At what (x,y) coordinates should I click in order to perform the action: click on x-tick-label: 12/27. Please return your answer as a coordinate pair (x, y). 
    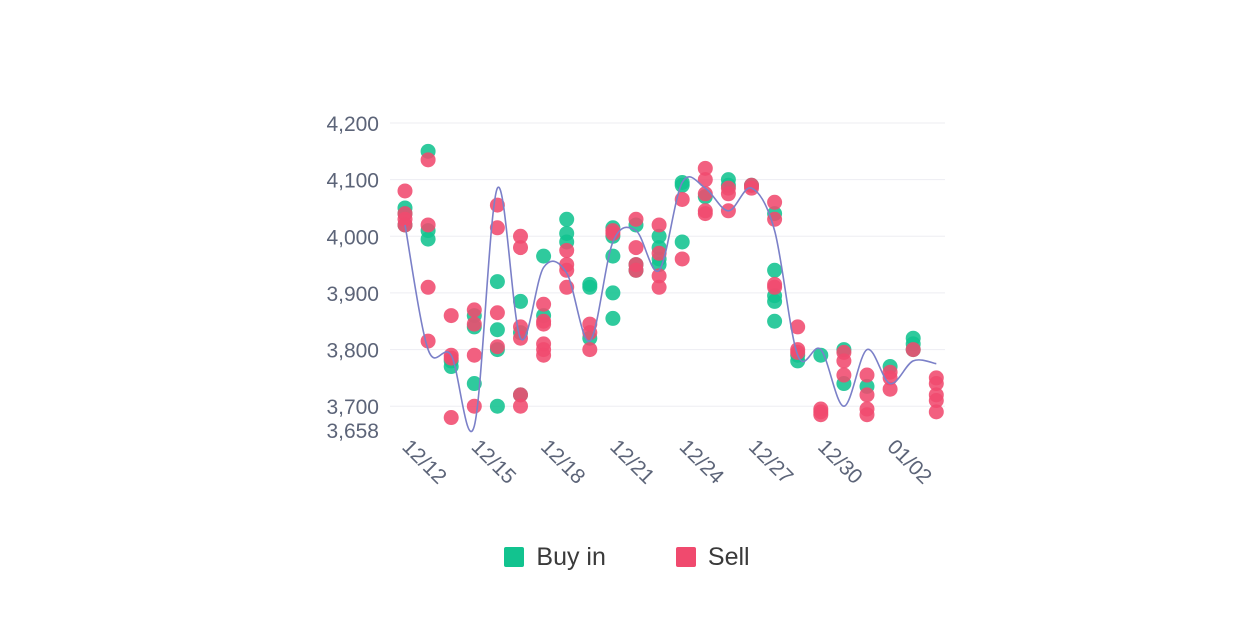
    Looking at the image, I should click on (770, 461).